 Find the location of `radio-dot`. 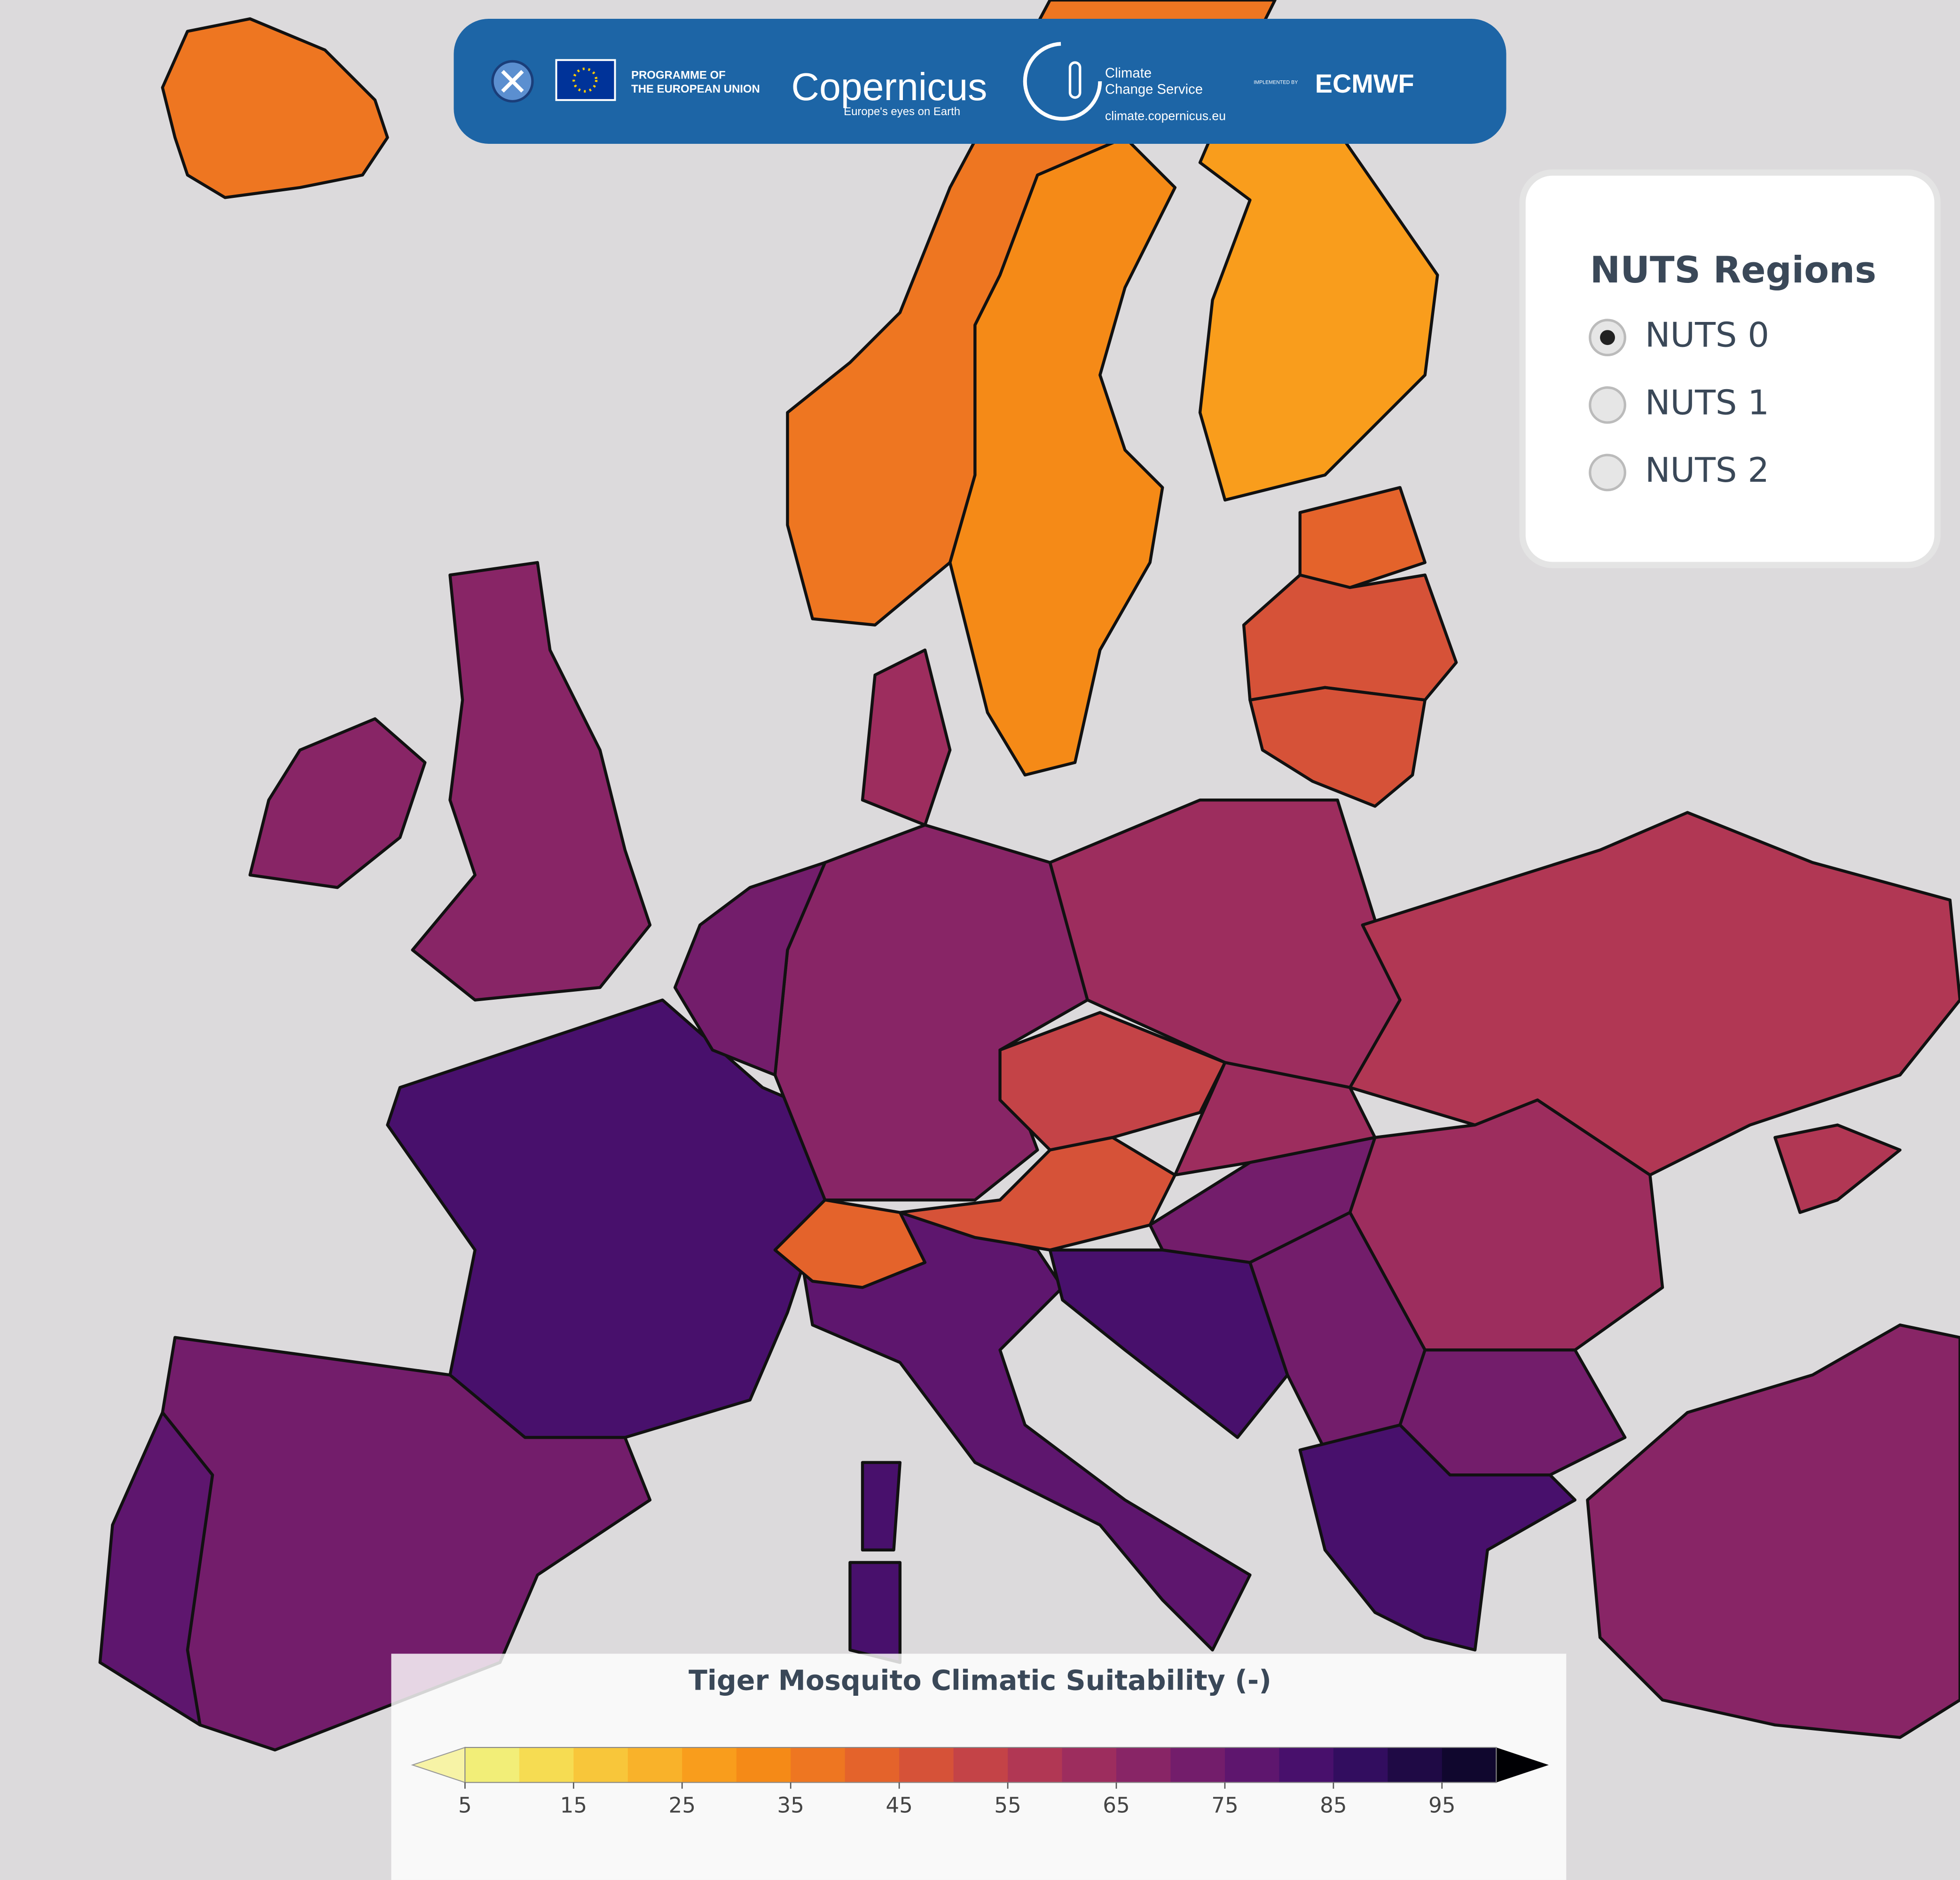

radio-dot is located at coordinates (1607, 337).